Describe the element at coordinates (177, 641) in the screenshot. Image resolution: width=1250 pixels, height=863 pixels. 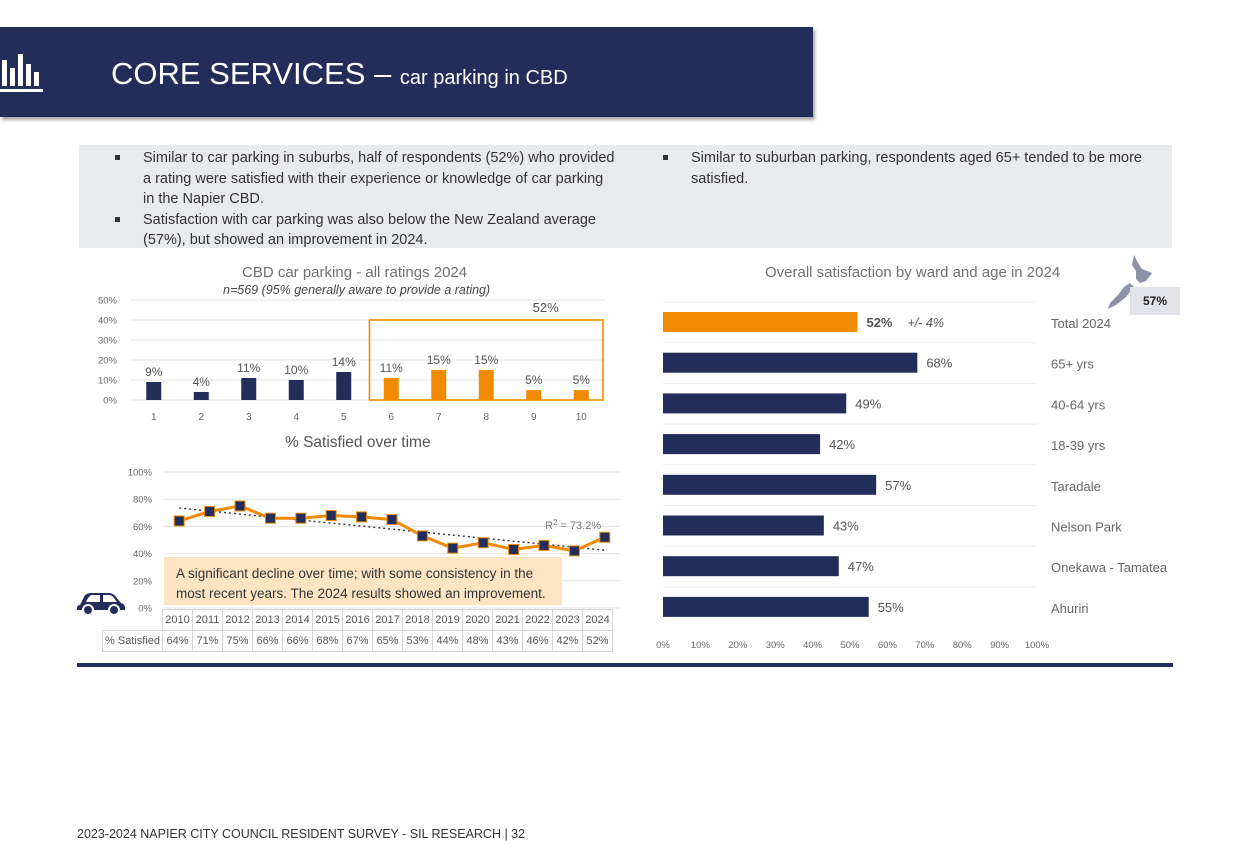
I see `table-cell-value: 64%` at that location.